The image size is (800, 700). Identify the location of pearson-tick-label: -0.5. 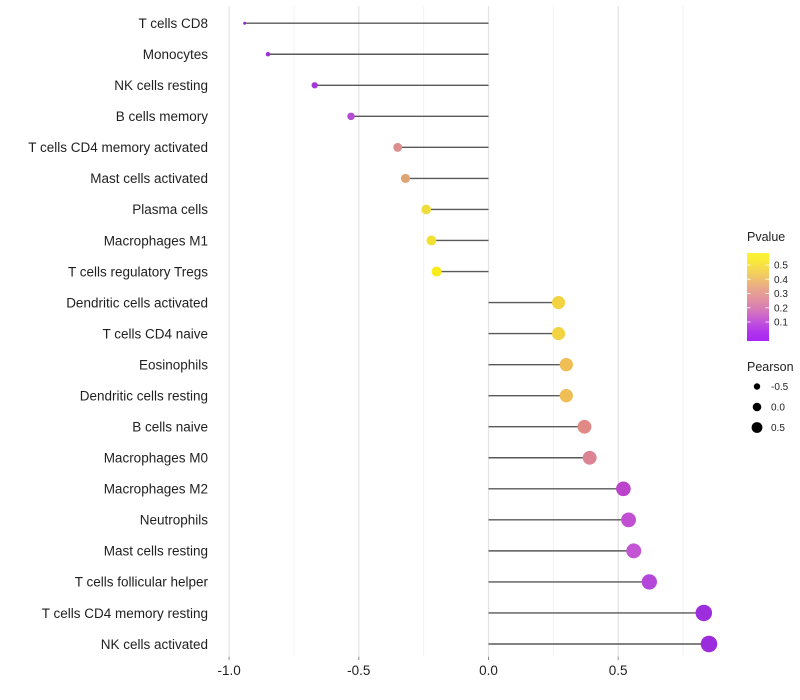
(780, 387).